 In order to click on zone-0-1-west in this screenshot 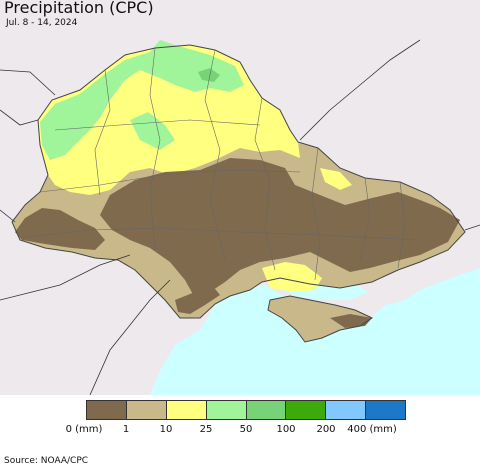, I will do `click(60, 229)`.